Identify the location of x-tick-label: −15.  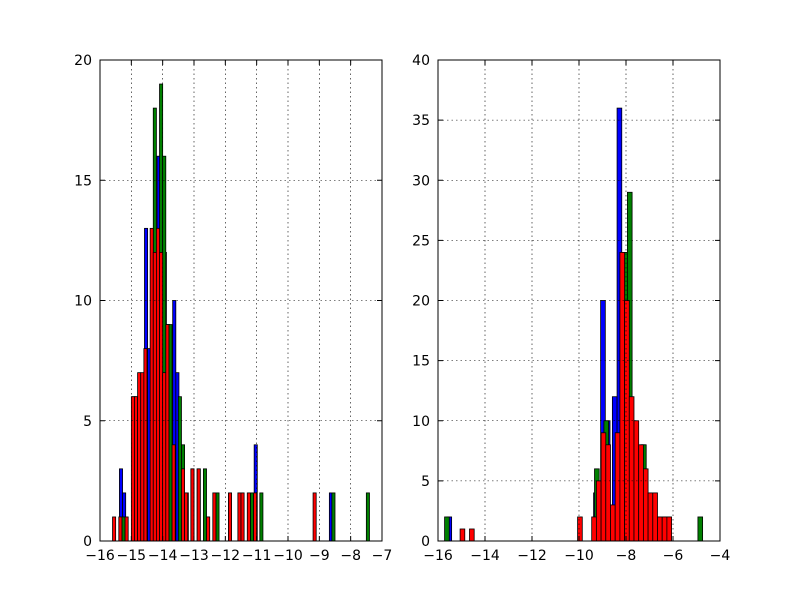
(132, 556).